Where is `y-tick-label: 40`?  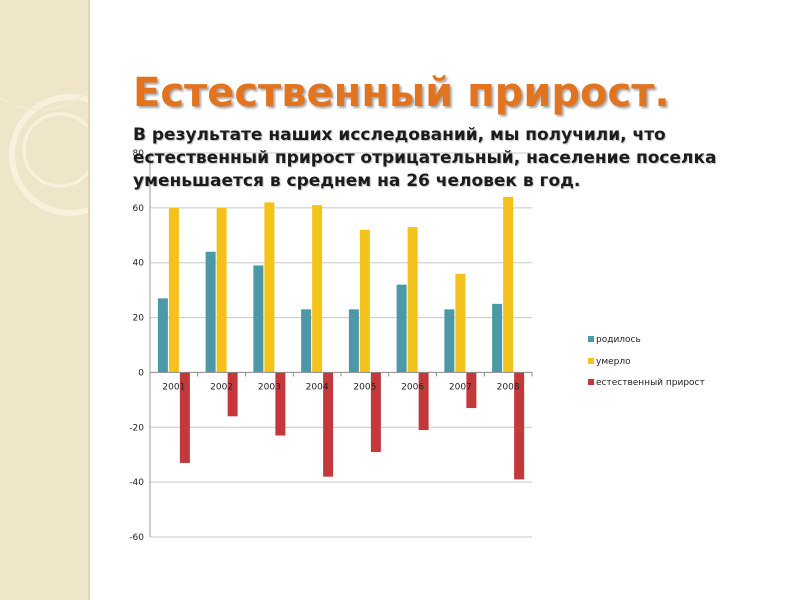
y-tick-label: 40 is located at coordinates (139, 264).